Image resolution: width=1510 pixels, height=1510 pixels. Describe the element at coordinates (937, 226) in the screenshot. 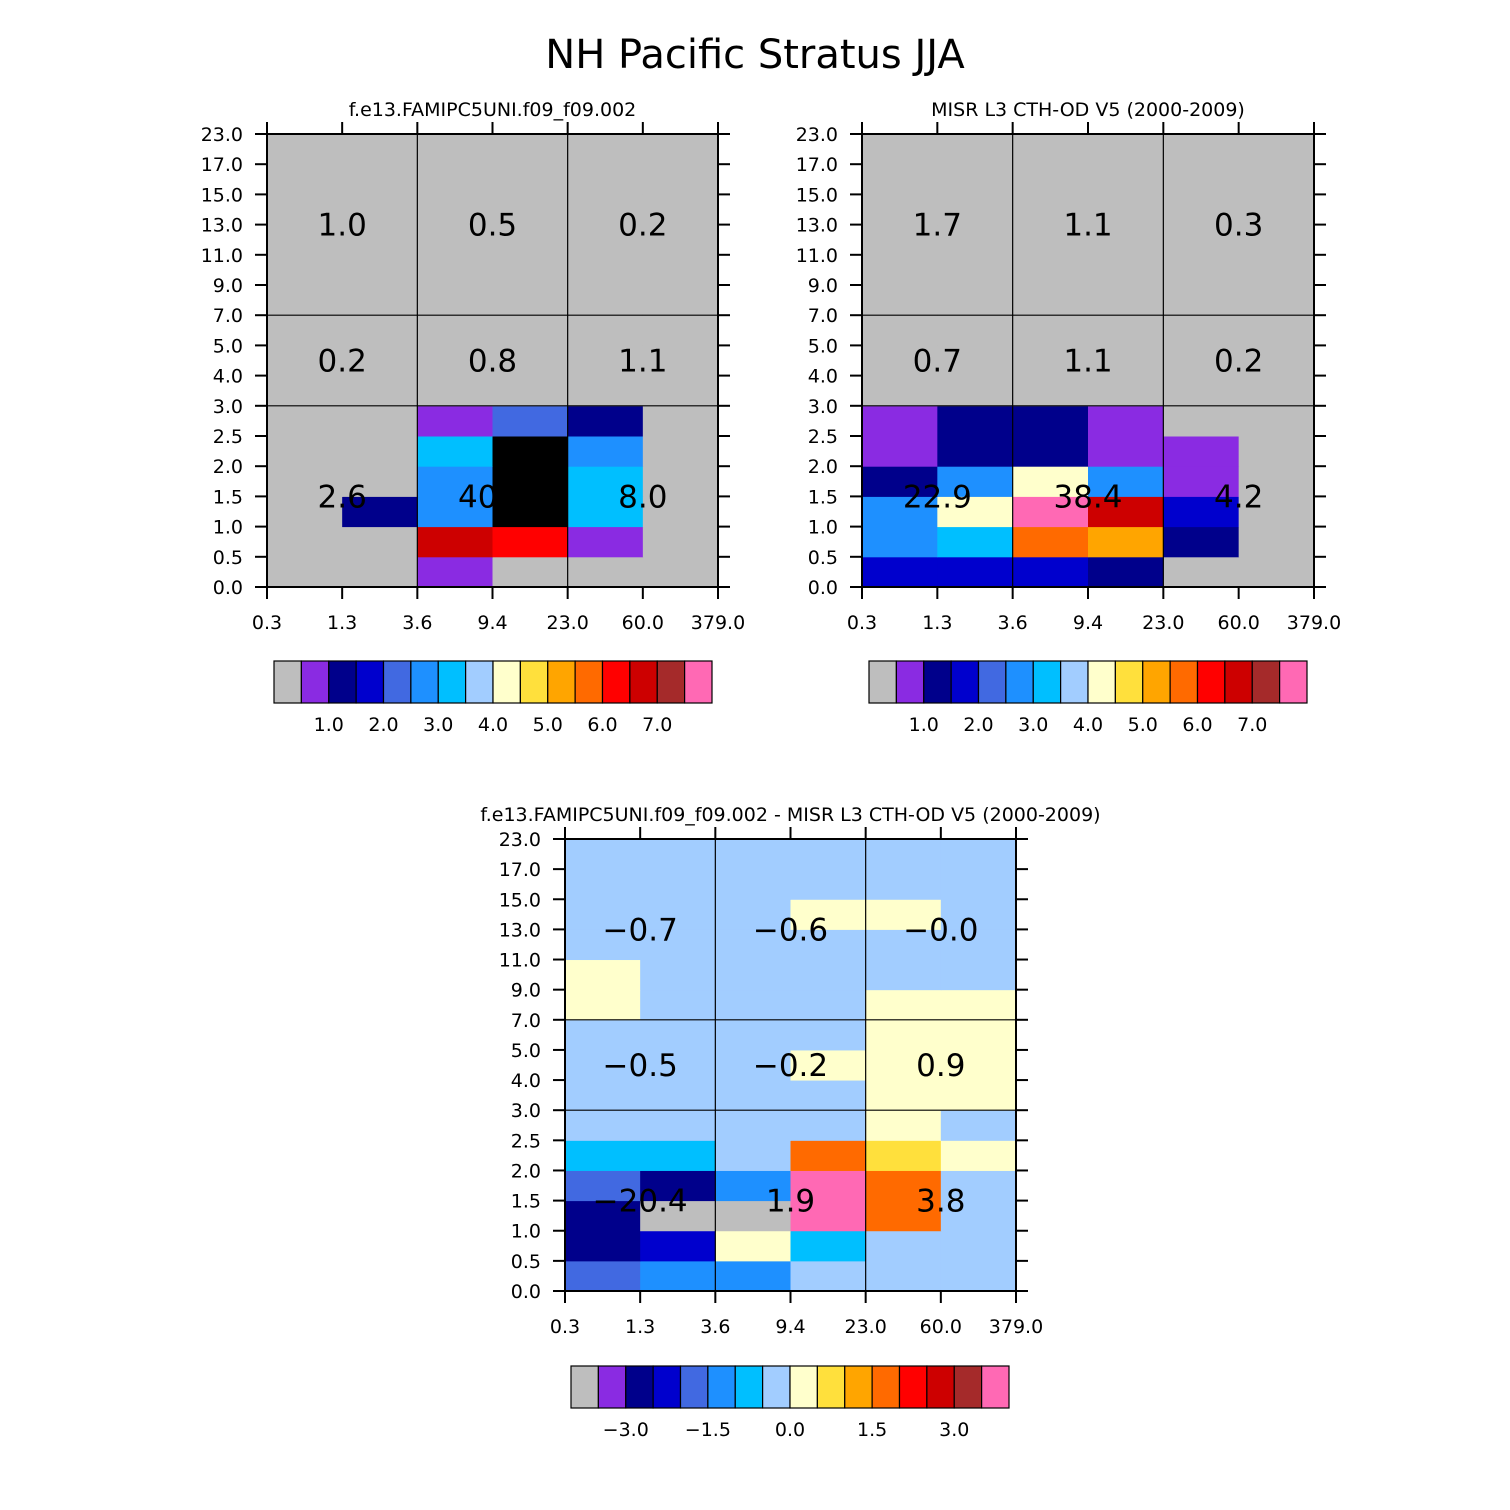

I see `box-total-label: 1.7` at that location.